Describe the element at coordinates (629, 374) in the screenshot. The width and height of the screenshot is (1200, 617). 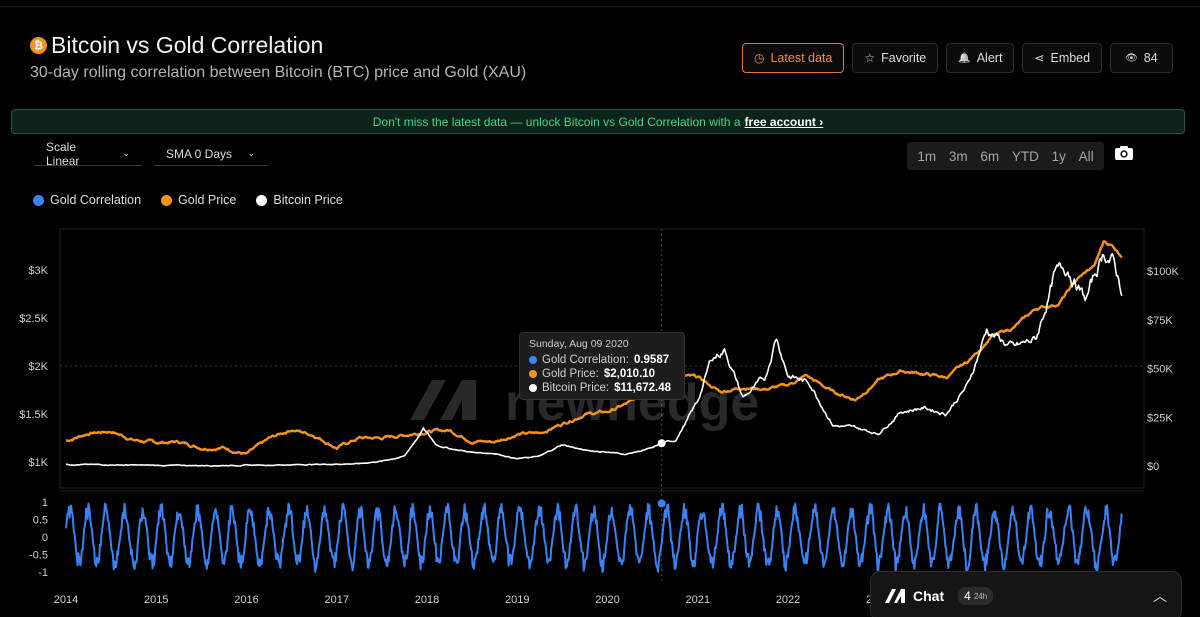
I see `tooltip-value: $2,010.10` at that location.